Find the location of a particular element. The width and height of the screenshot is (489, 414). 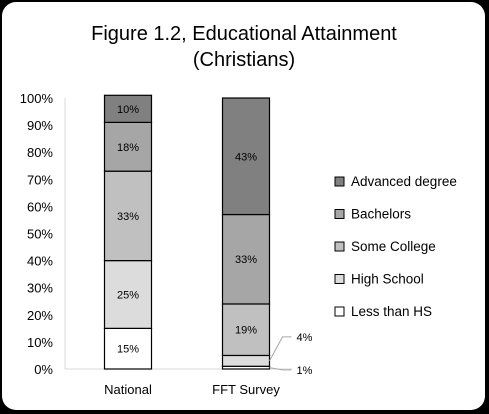

y-tick-label: 80% is located at coordinates (40, 152).